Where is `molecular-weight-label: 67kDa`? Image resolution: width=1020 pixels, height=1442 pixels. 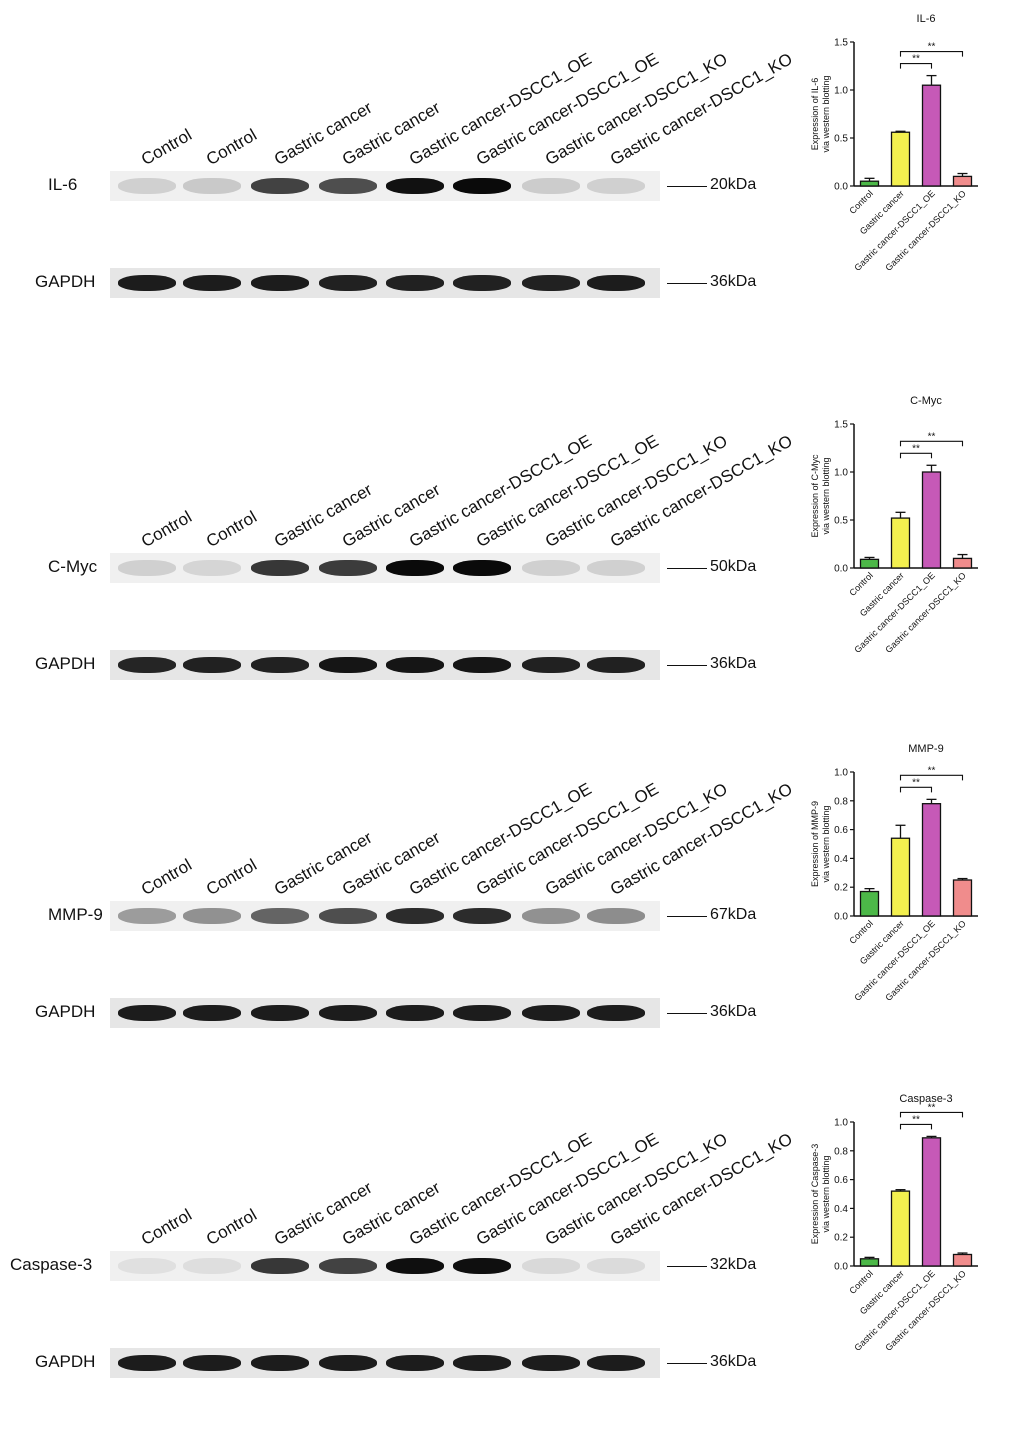
molecular-weight-label: 67kDa is located at coordinates (733, 914).